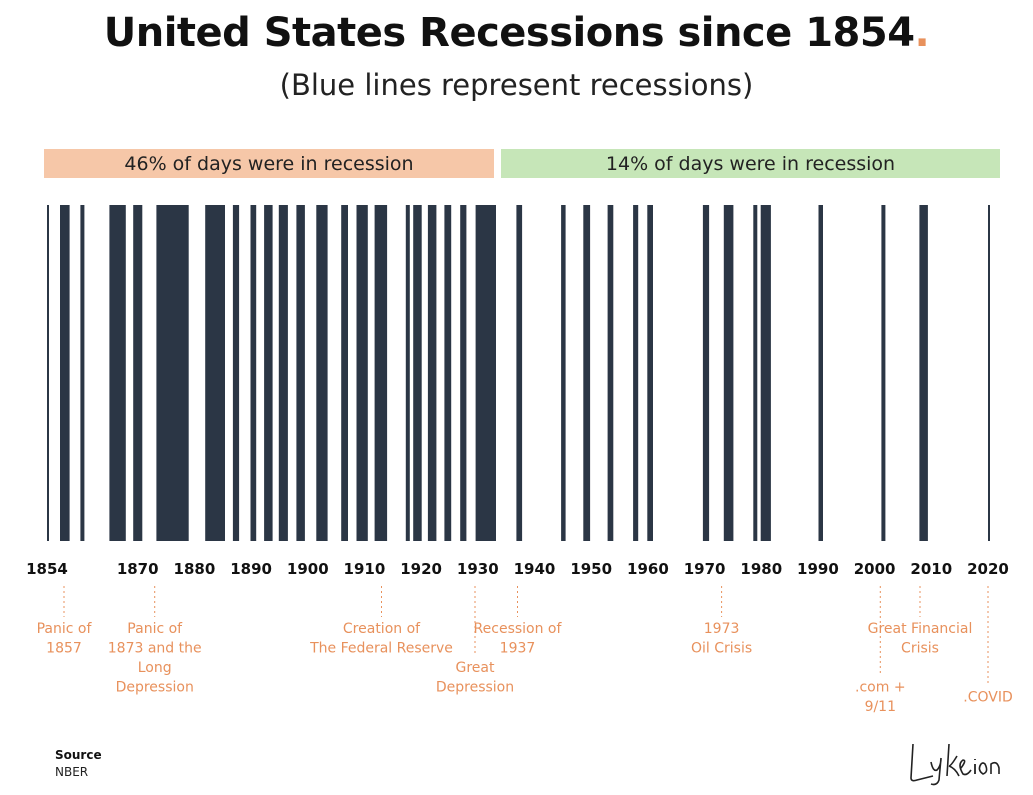 This screenshot has height=795, width=1033. I want to click on x-tick-label: 1970, so click(705, 569).